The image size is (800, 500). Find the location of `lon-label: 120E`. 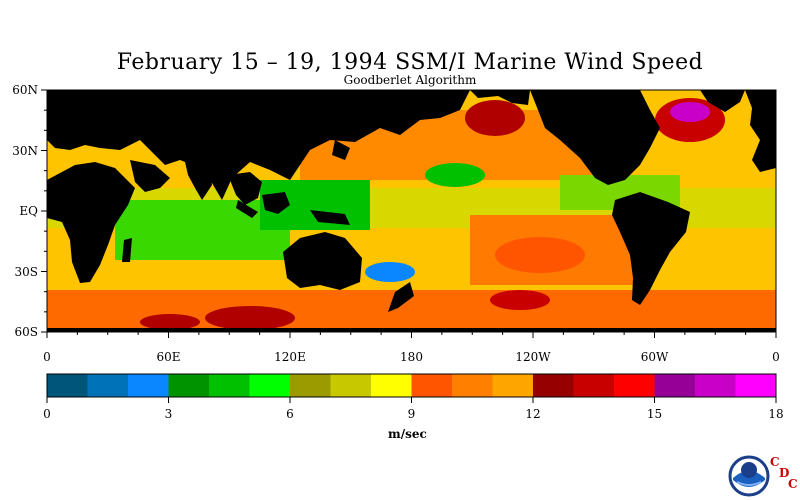

lon-label: 120E is located at coordinates (290, 357).